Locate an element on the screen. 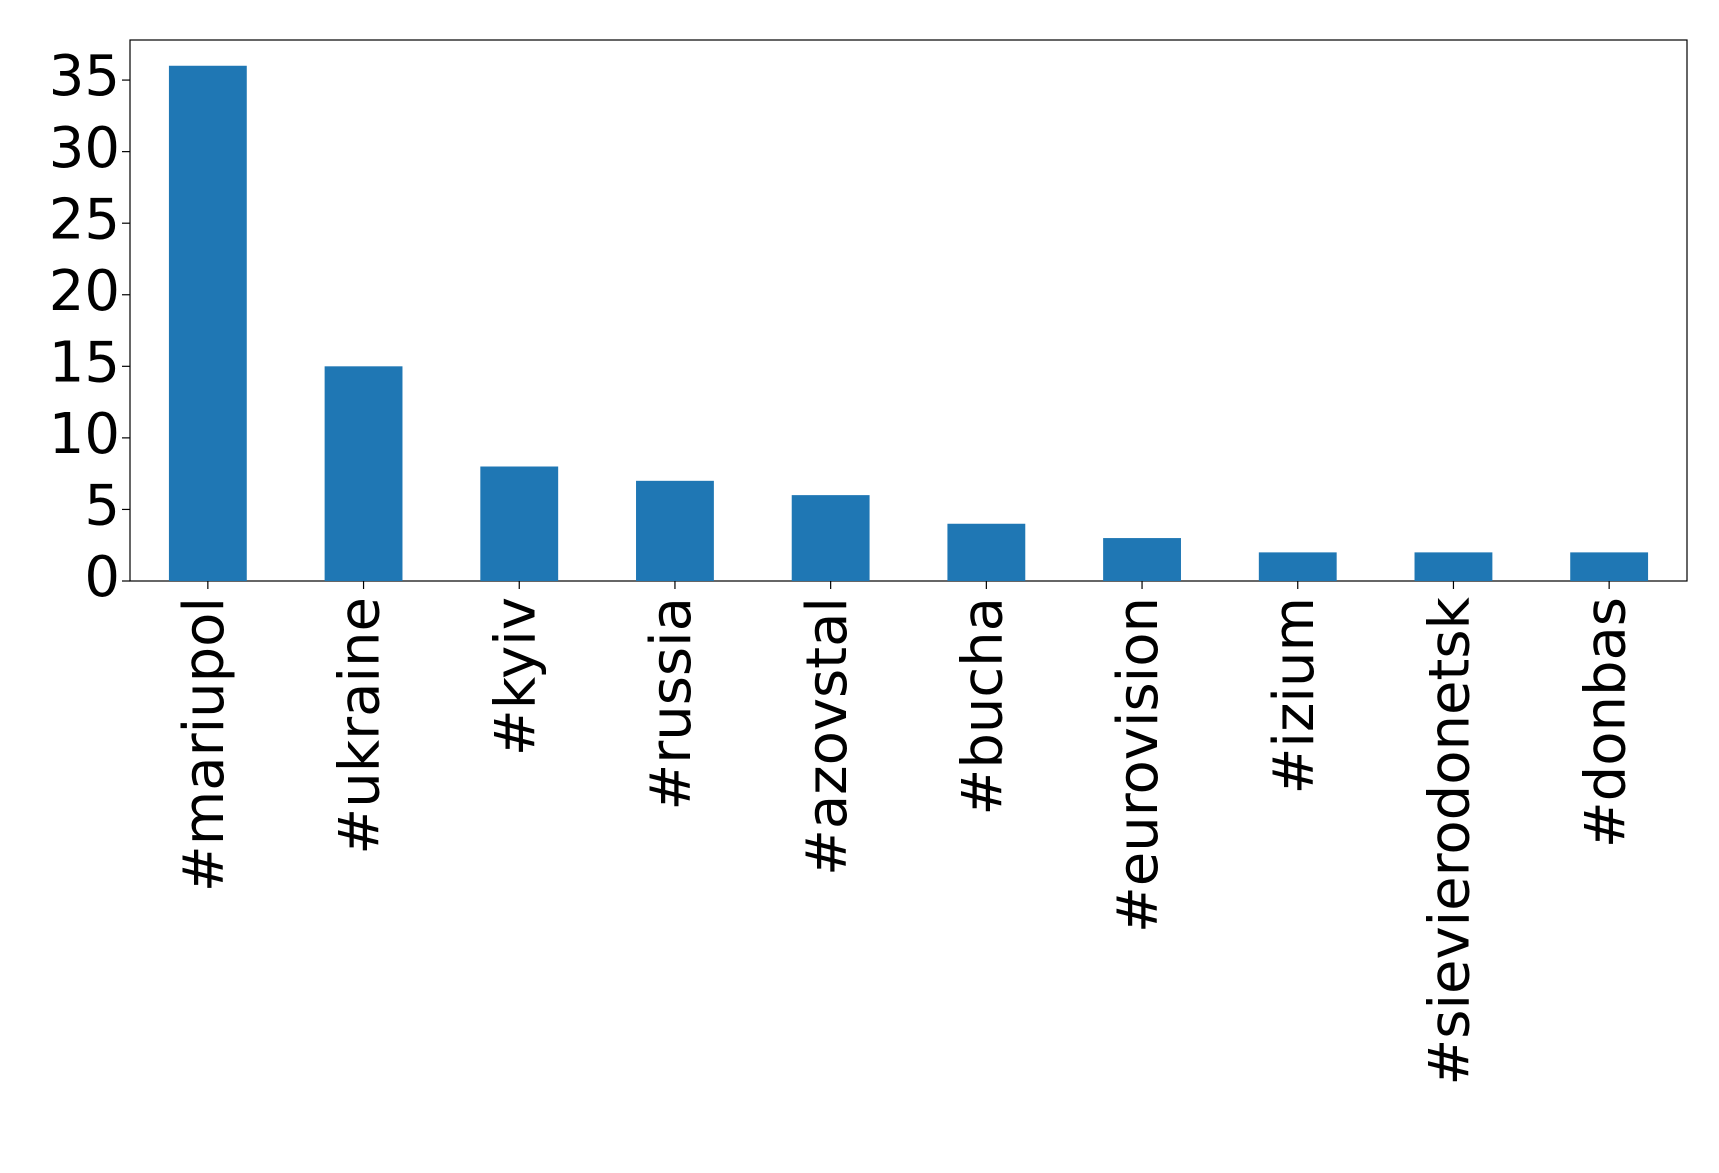  x-tick-label: #donbas is located at coordinates (1605, 722).